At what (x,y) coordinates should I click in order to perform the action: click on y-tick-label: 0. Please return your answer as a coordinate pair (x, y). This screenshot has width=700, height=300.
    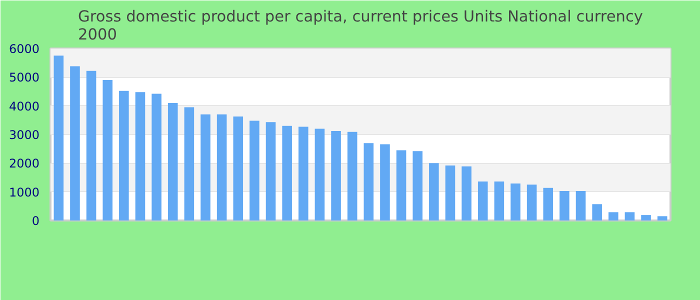
    Looking at the image, I should click on (36, 221).